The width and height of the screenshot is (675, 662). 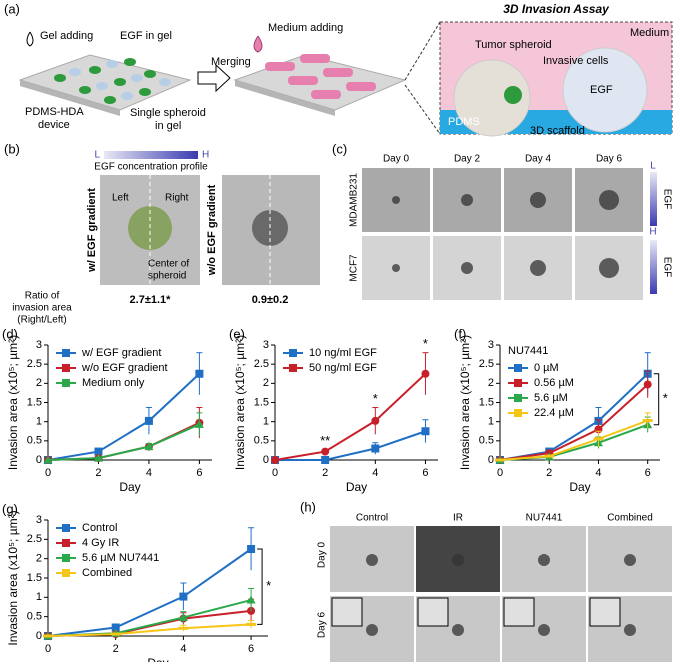 I want to click on text: EGF concentration profile, so click(x=151, y=167).